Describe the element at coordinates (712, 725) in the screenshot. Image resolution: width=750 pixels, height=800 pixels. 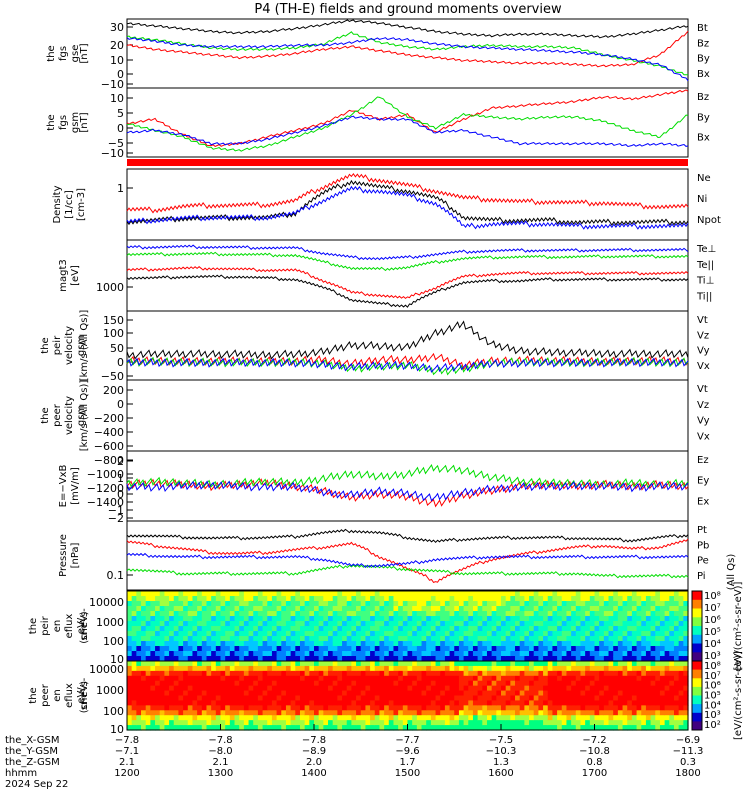
I see `colorbar-tick-label: 10²` at that location.